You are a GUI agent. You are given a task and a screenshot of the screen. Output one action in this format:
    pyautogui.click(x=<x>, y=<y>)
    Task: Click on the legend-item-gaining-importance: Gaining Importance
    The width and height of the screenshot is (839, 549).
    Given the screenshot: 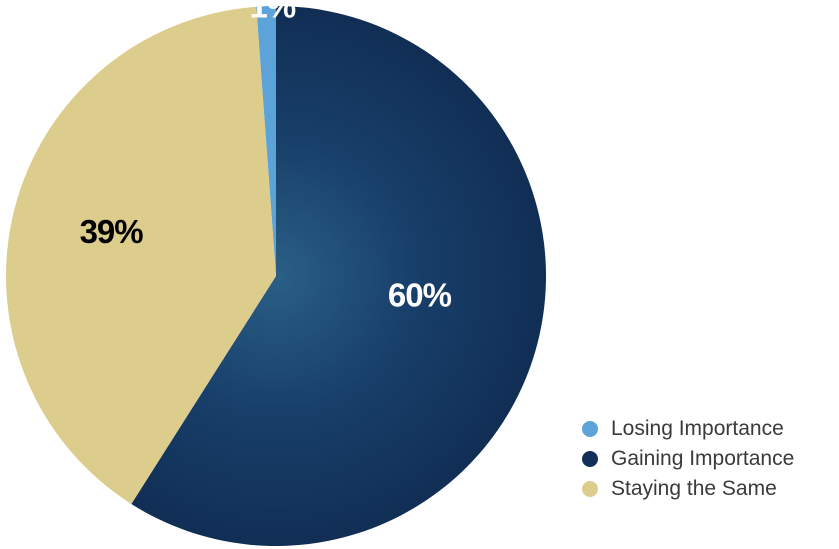 What is the action you would take?
    pyautogui.click(x=710, y=459)
    